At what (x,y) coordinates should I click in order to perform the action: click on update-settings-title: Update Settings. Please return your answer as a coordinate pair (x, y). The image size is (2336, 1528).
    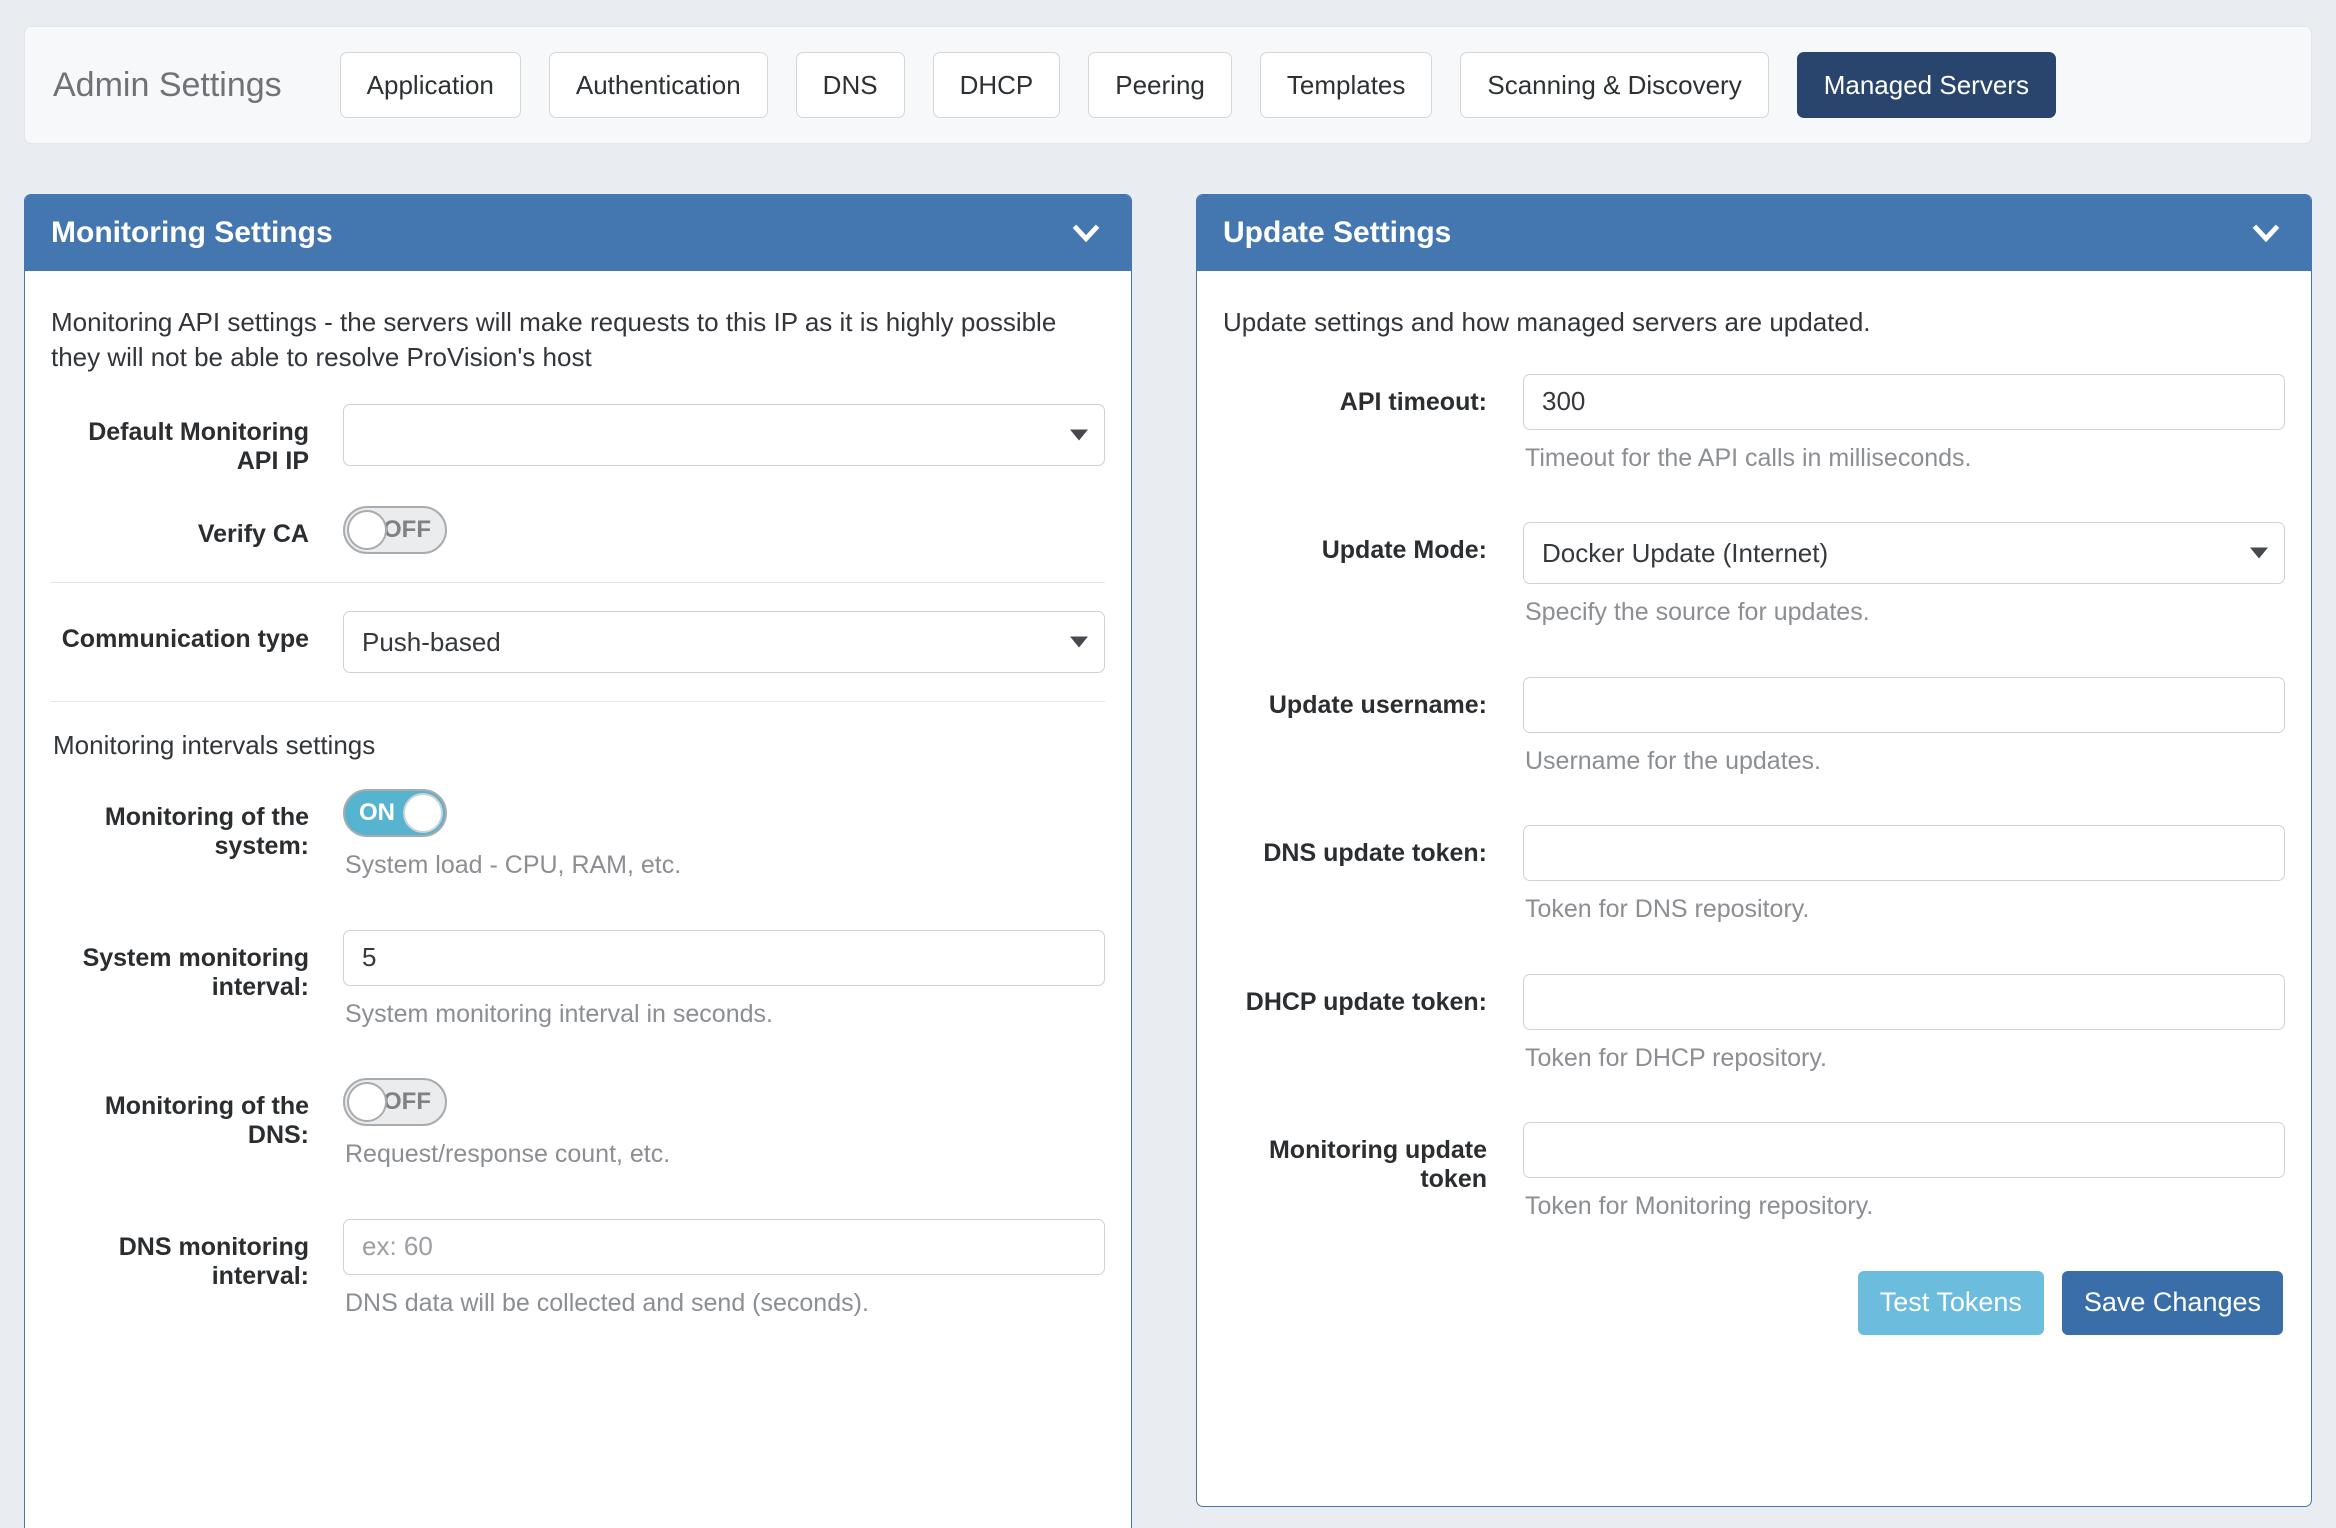
    Looking at the image, I should click on (1337, 232).